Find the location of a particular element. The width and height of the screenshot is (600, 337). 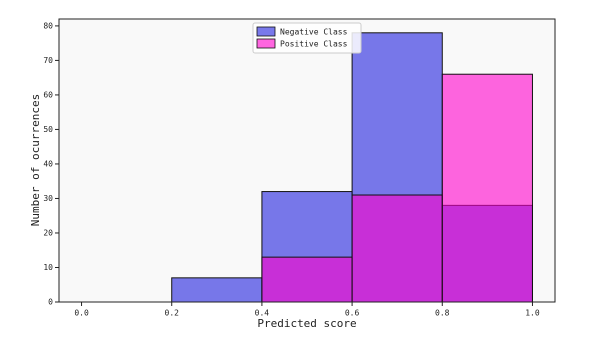

x-tick-label: 0.2 is located at coordinates (172, 313).